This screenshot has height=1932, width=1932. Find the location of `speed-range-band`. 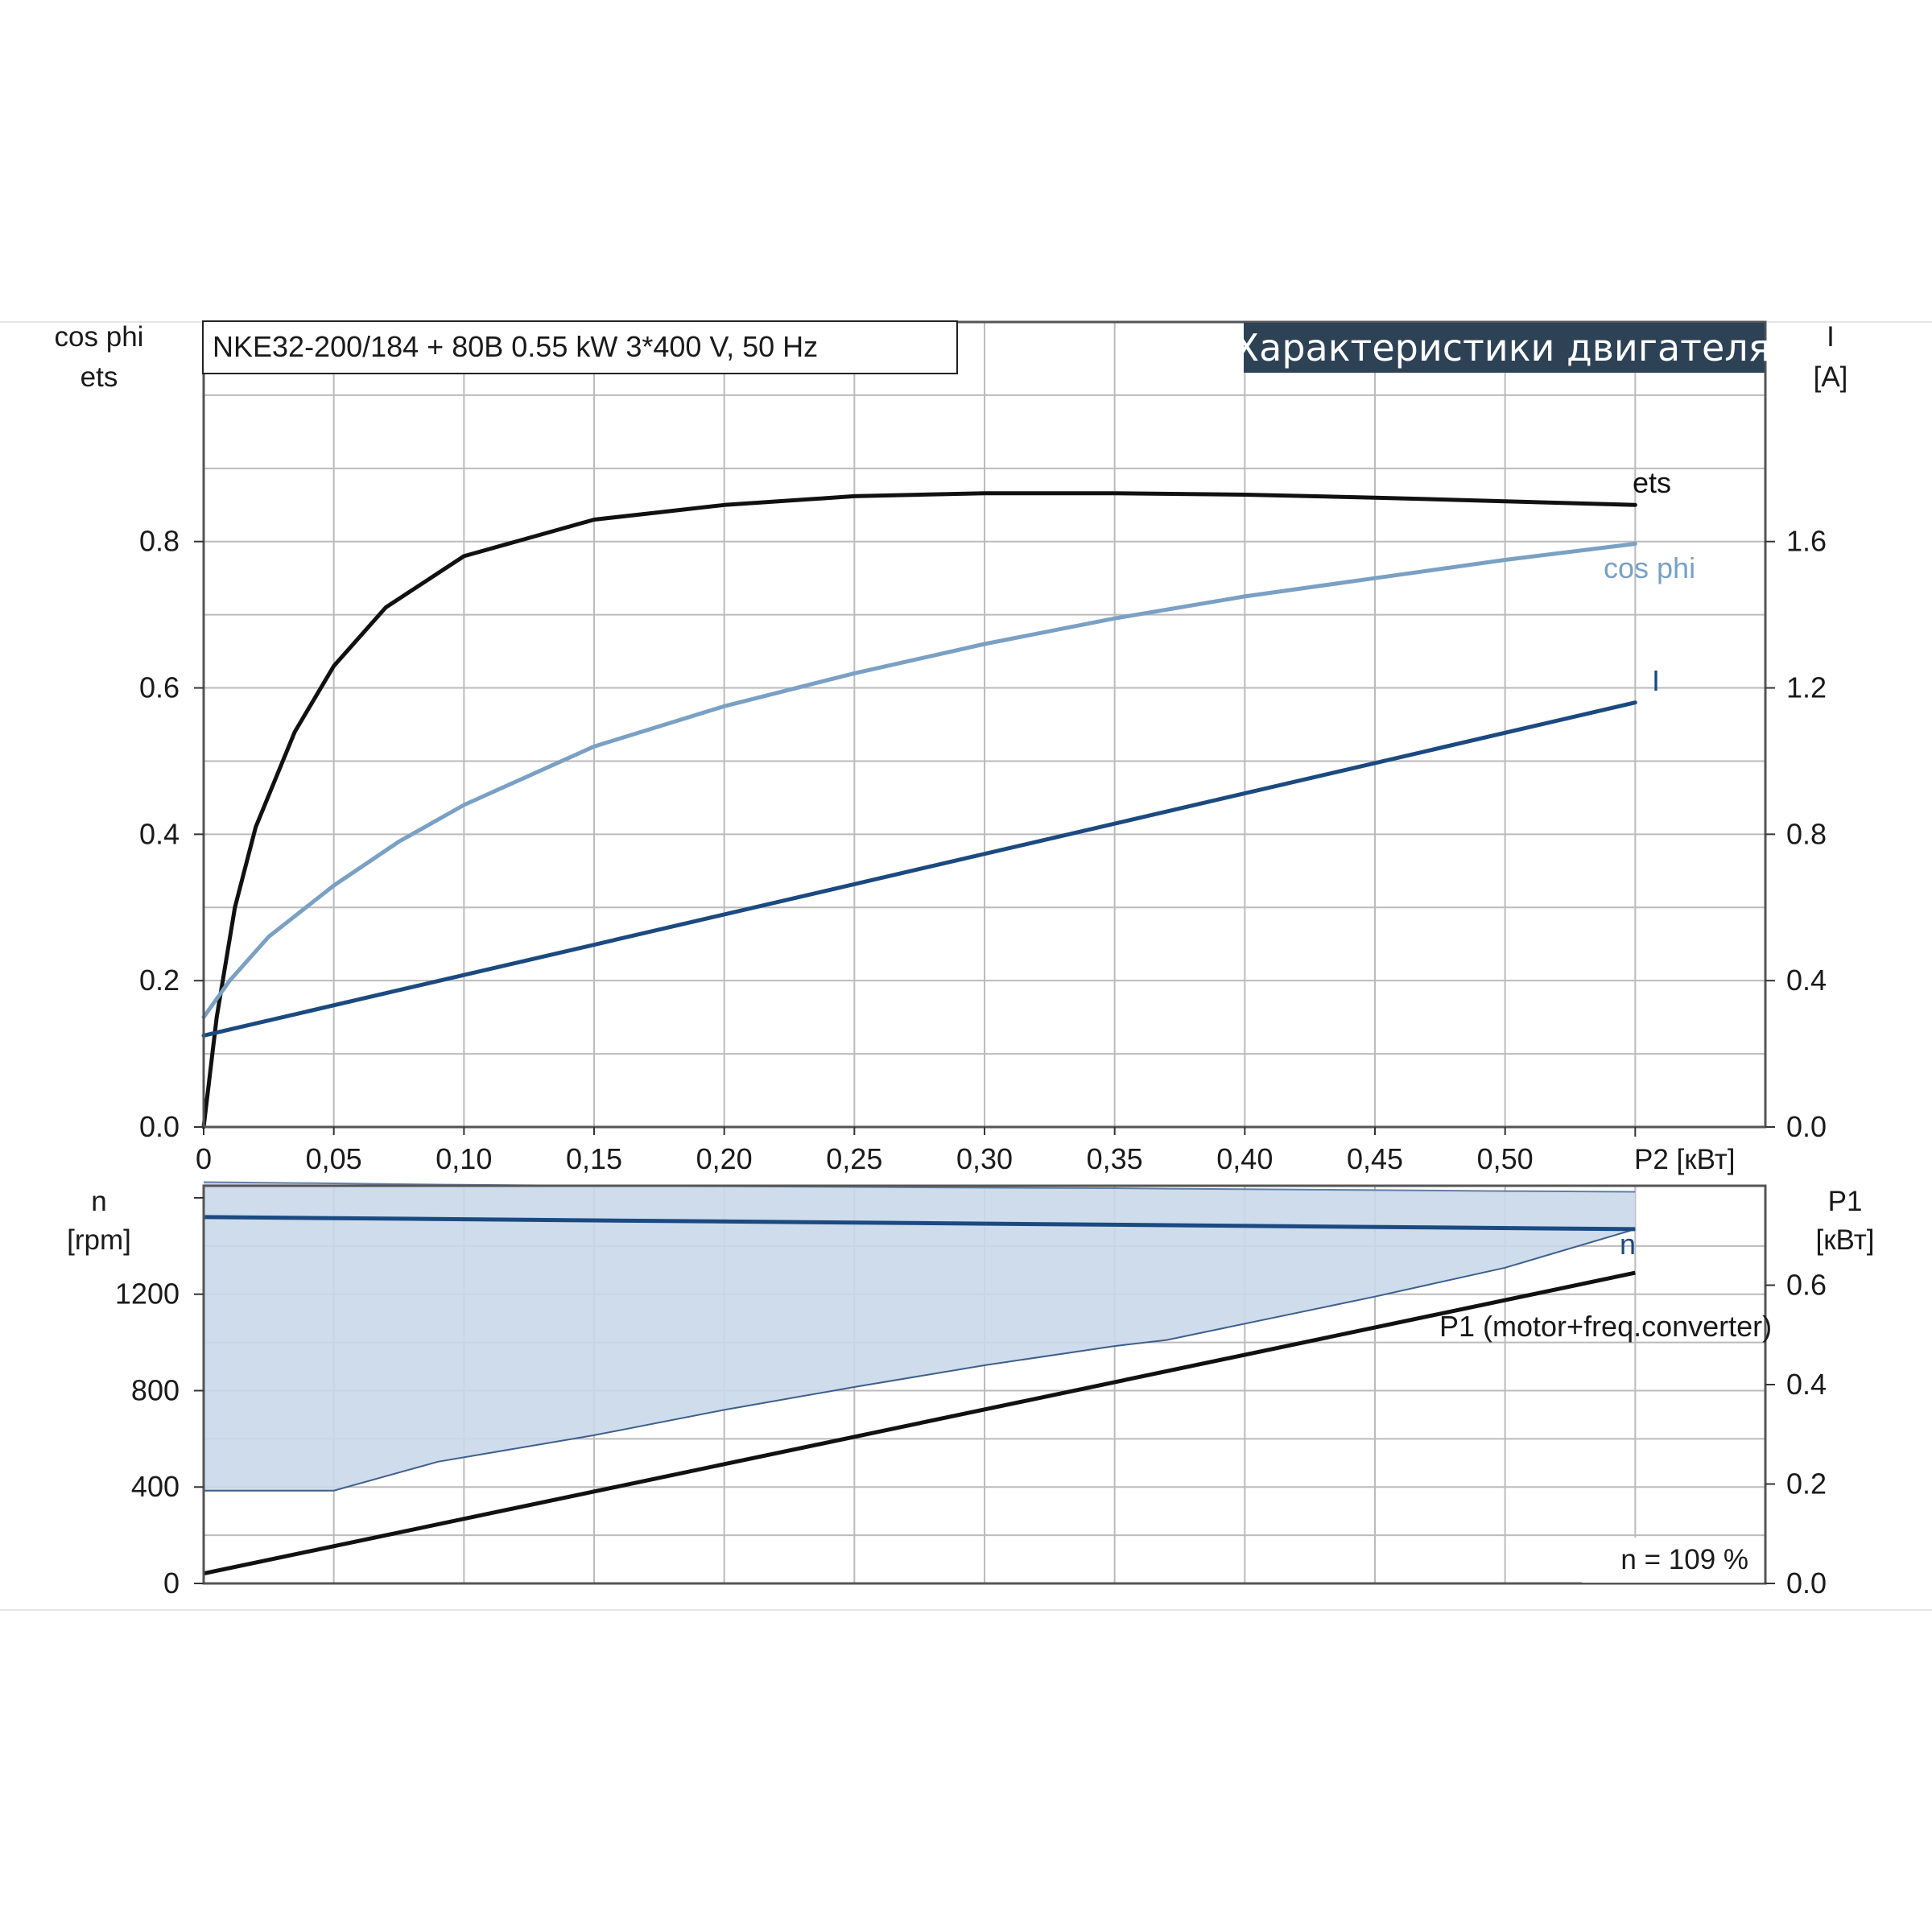

speed-range-band is located at coordinates (920, 1336).